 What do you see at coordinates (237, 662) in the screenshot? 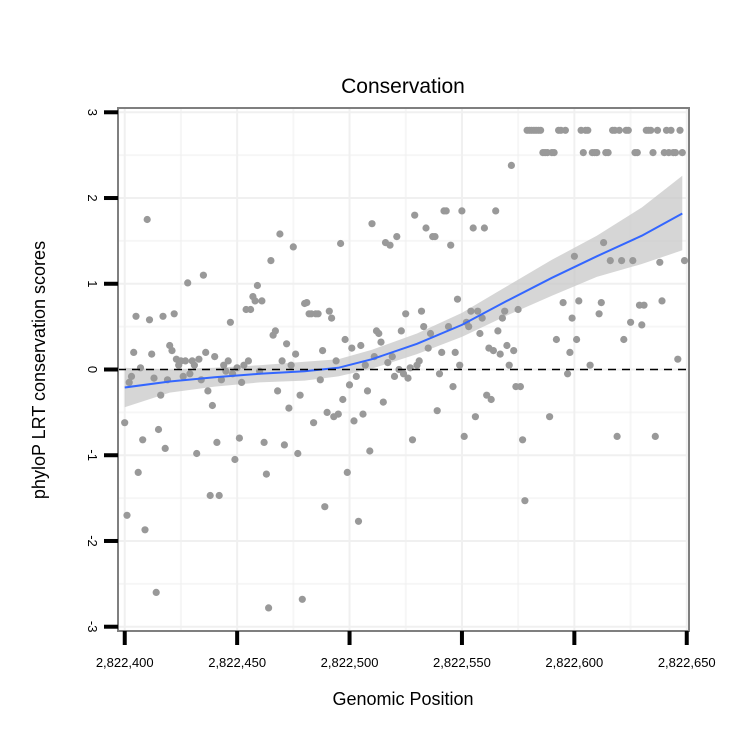
I see `x-tick-label: 2,822,450` at bounding box center [237, 662].